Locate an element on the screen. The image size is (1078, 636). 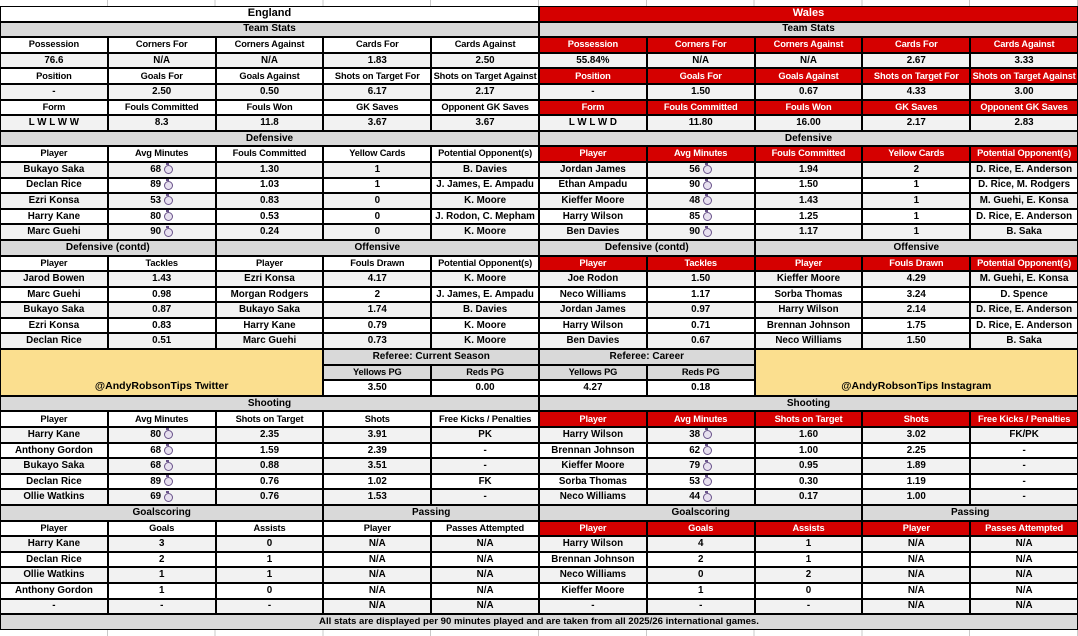
section-label-goalscoring: Goalscoring is located at coordinates (162, 513).